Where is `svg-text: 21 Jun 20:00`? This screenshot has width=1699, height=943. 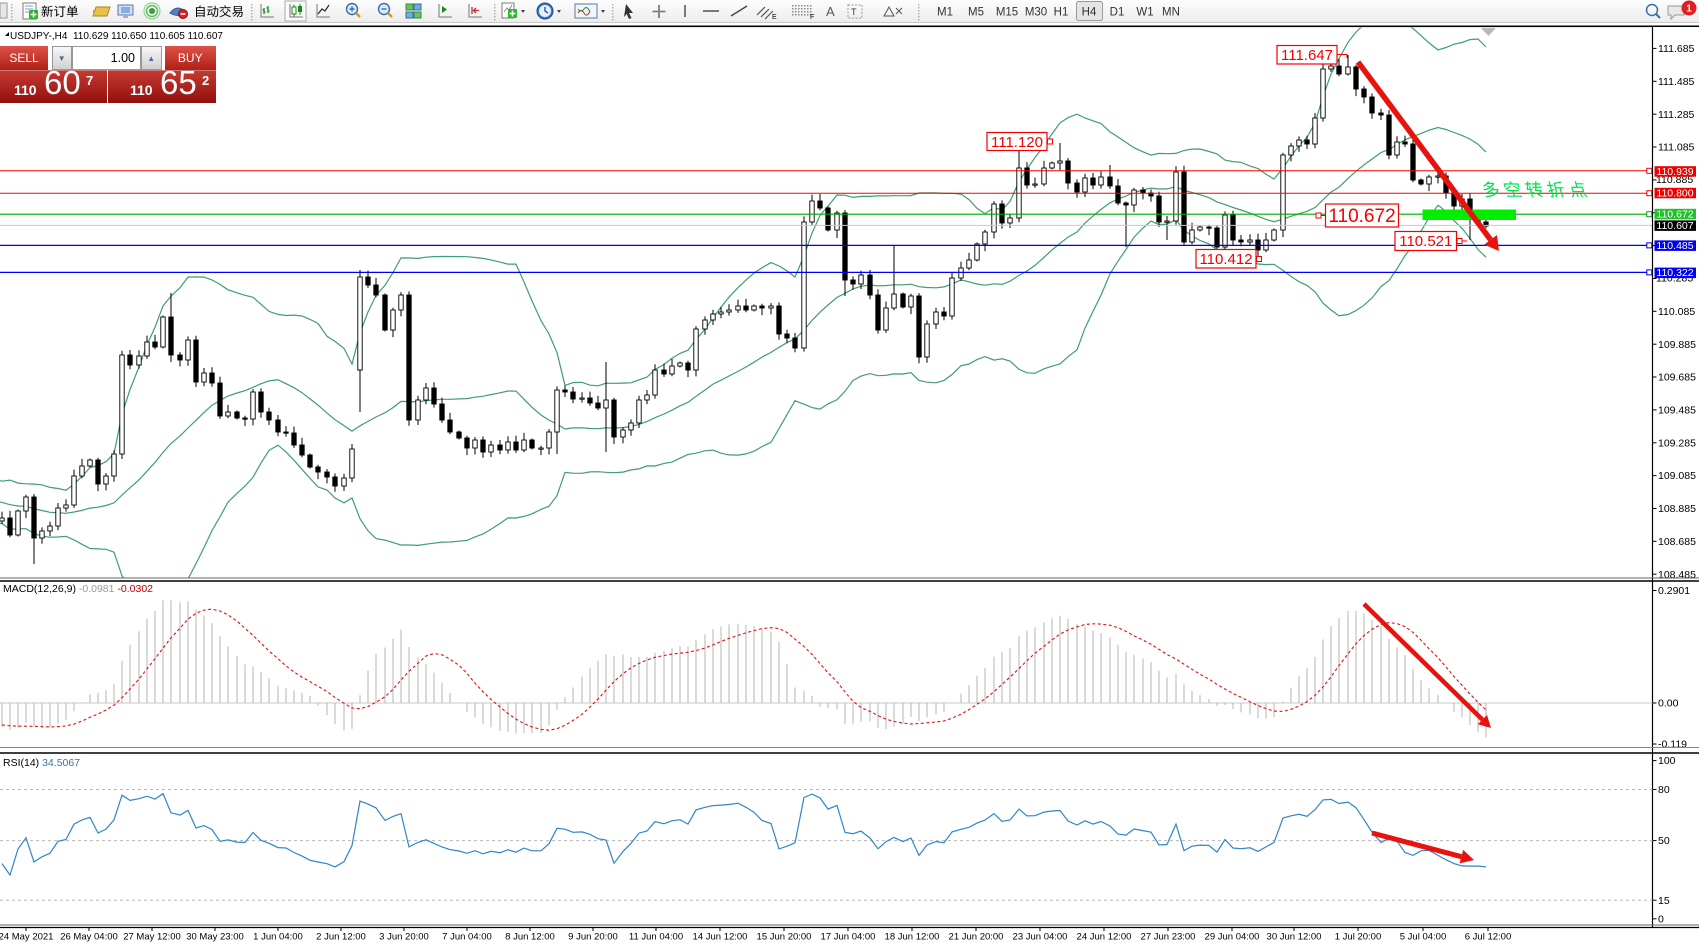
svg-text: 21 Jun 20:00 is located at coordinates (976, 937).